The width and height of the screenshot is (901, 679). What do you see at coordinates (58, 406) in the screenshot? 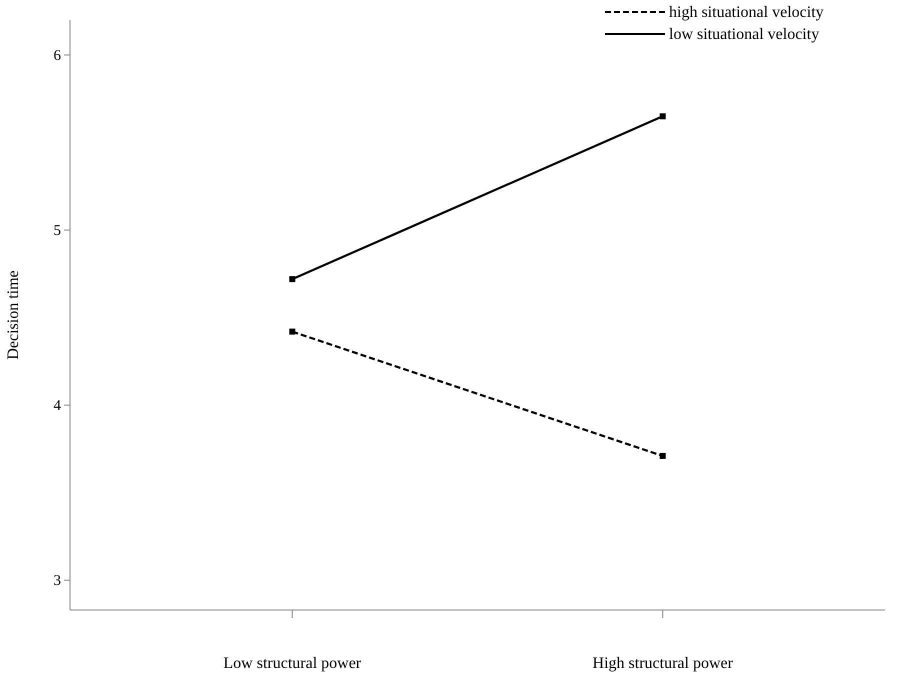
I see `y-tick-label: 4` at bounding box center [58, 406].